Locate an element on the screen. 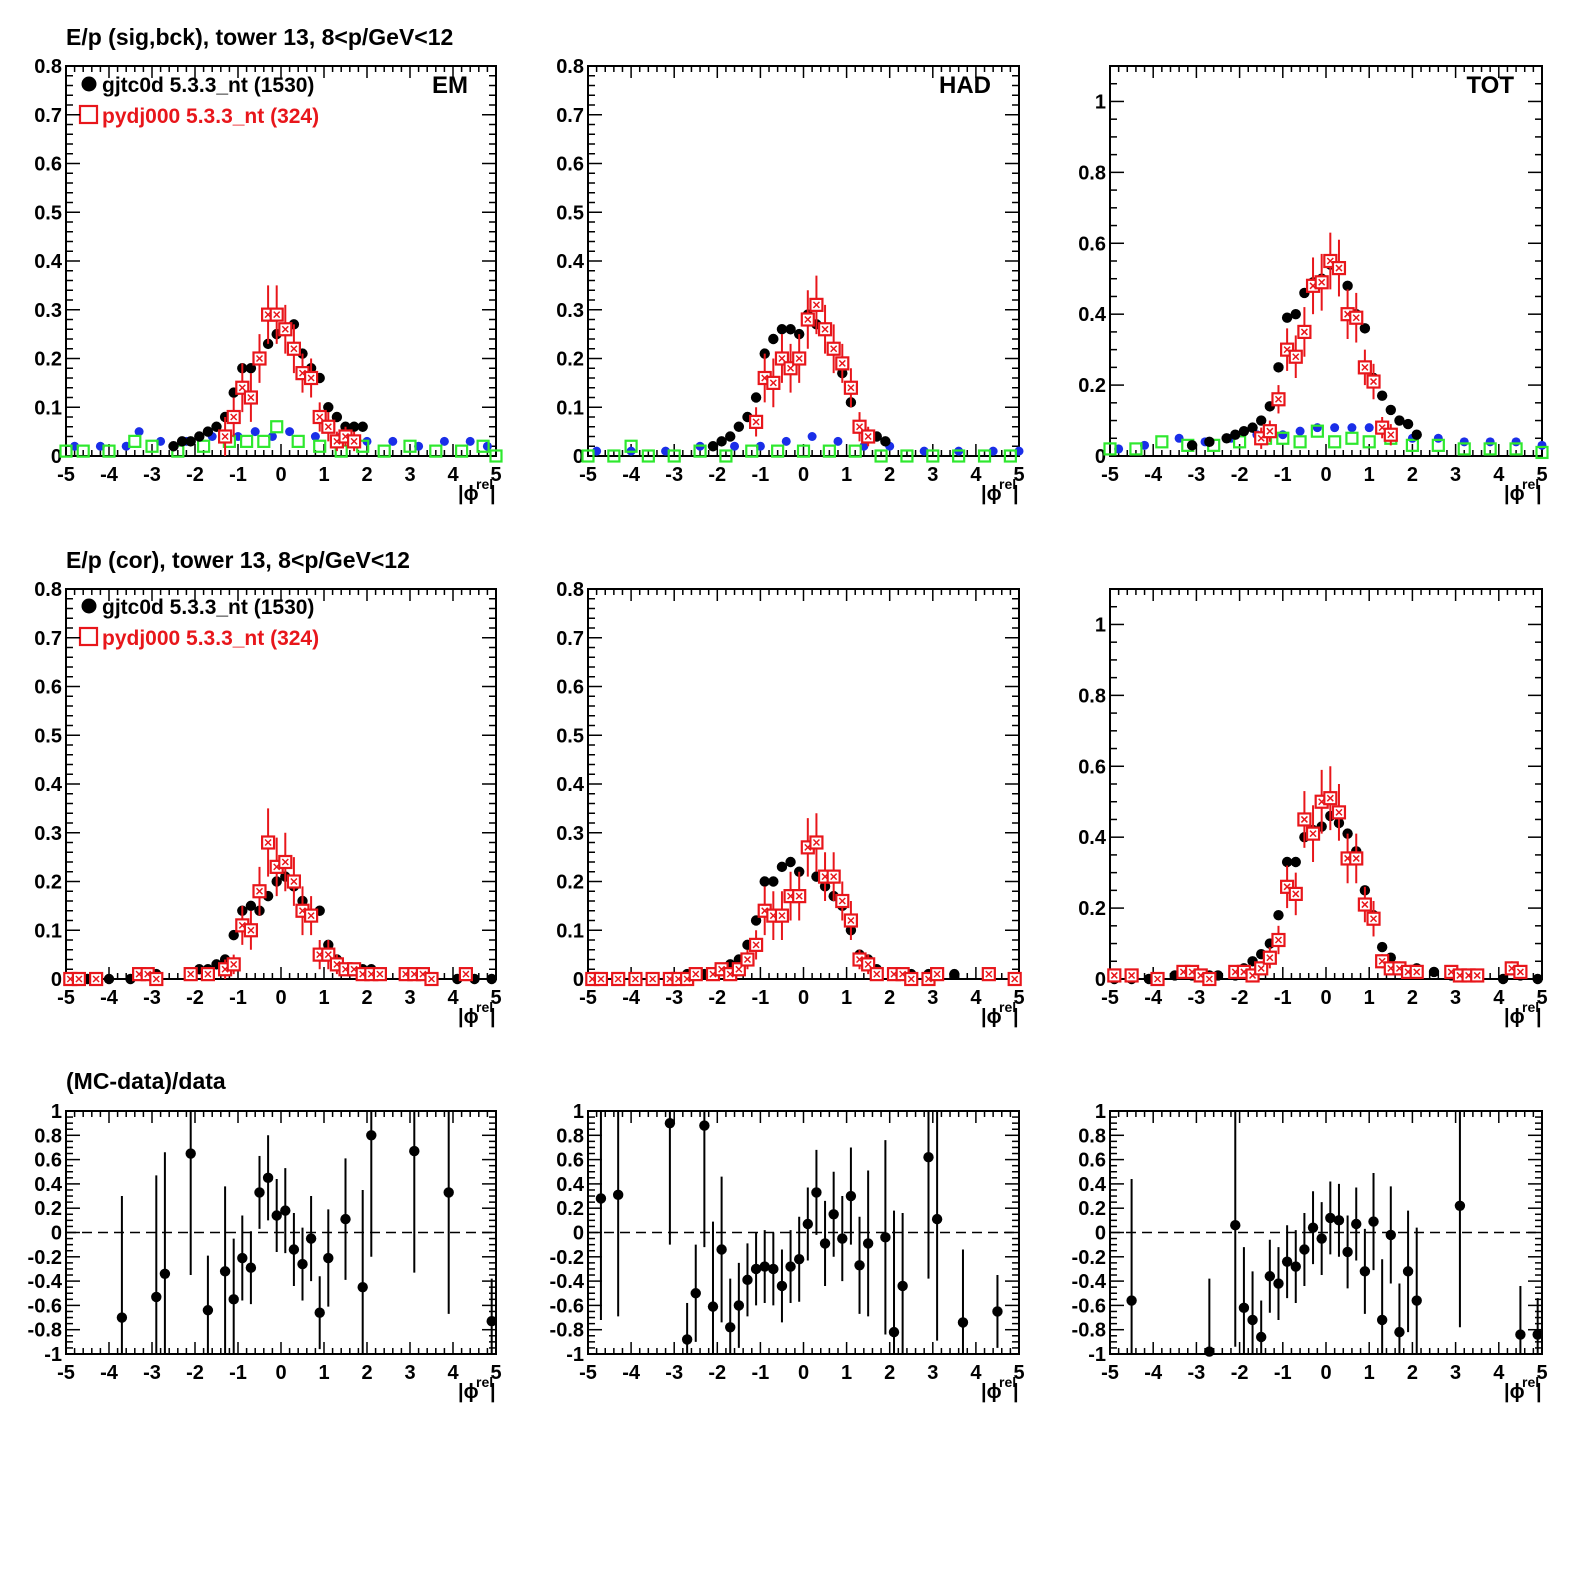 This screenshot has height=1575, width=1575. x-tick-label: 5 is located at coordinates (1541, 998).